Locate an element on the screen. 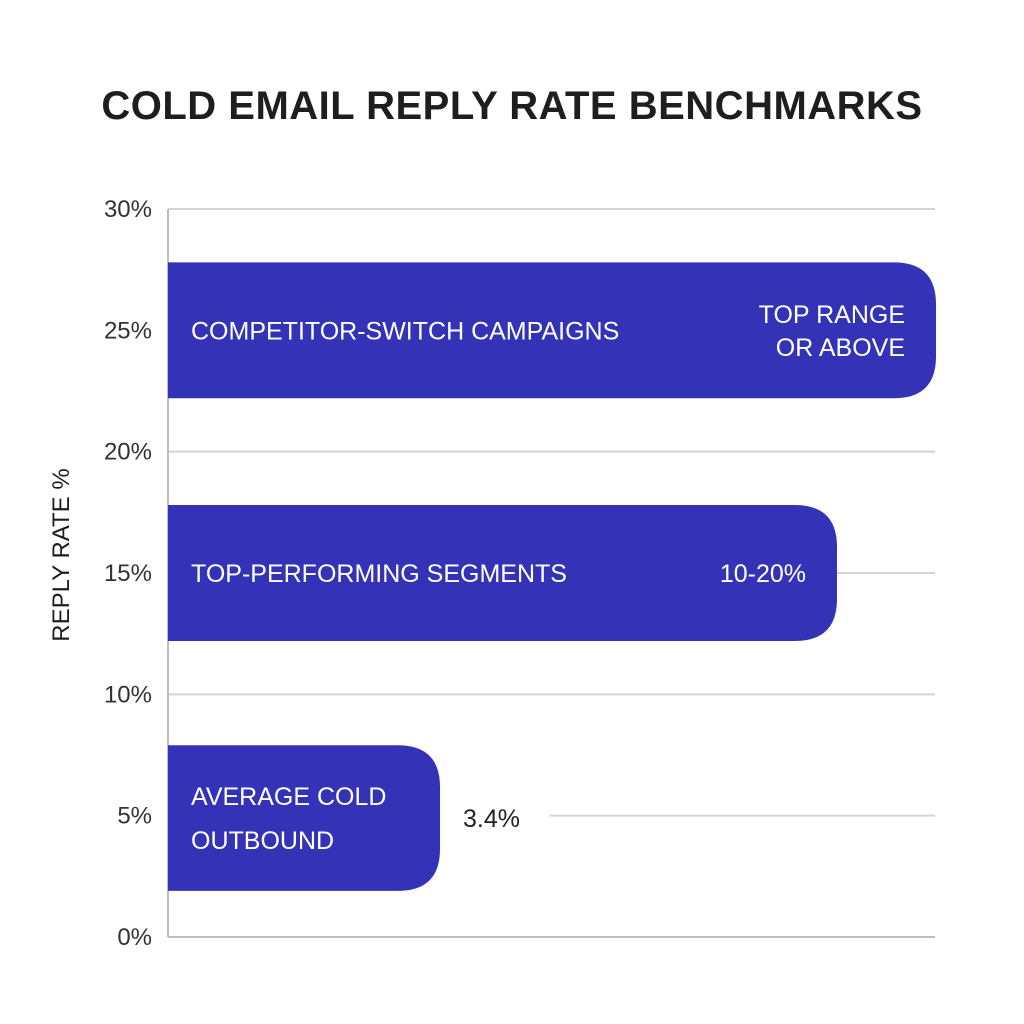 The width and height of the screenshot is (1024, 1024). bar-category-label: TOP-PERFORMING SEGMENTS is located at coordinates (379, 574).